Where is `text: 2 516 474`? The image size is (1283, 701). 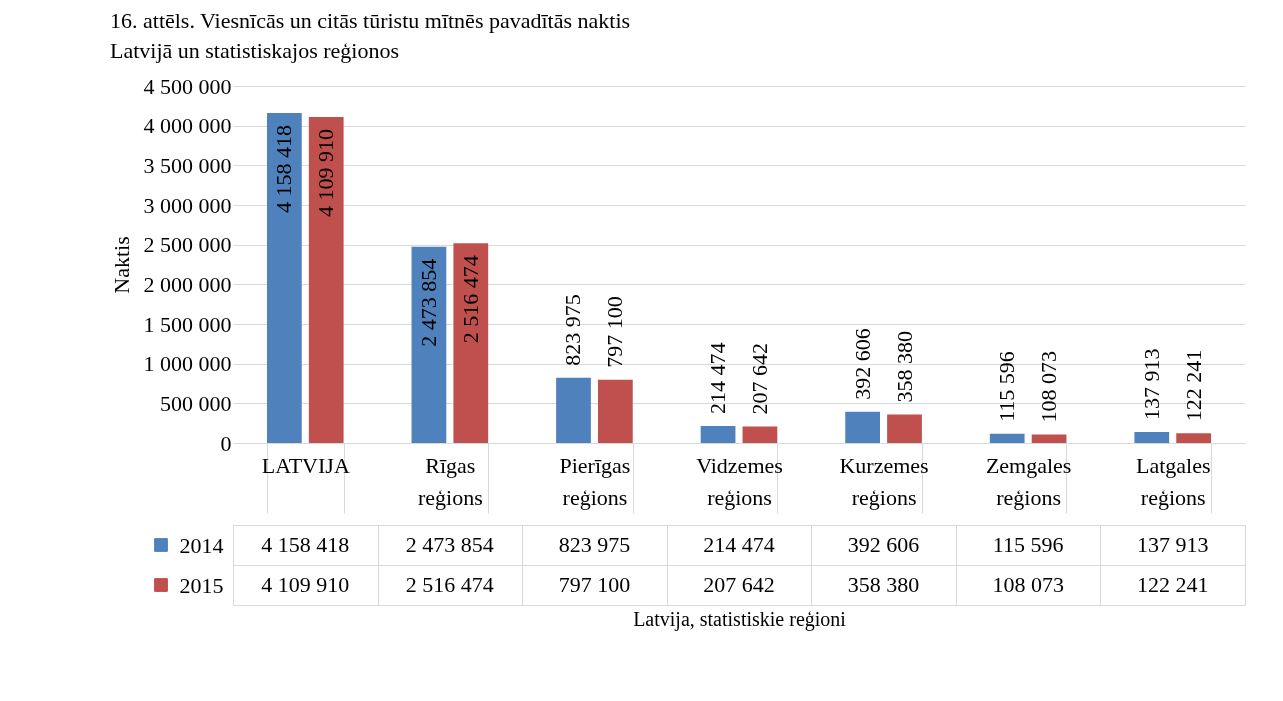
text: 2 516 474 is located at coordinates (449, 584).